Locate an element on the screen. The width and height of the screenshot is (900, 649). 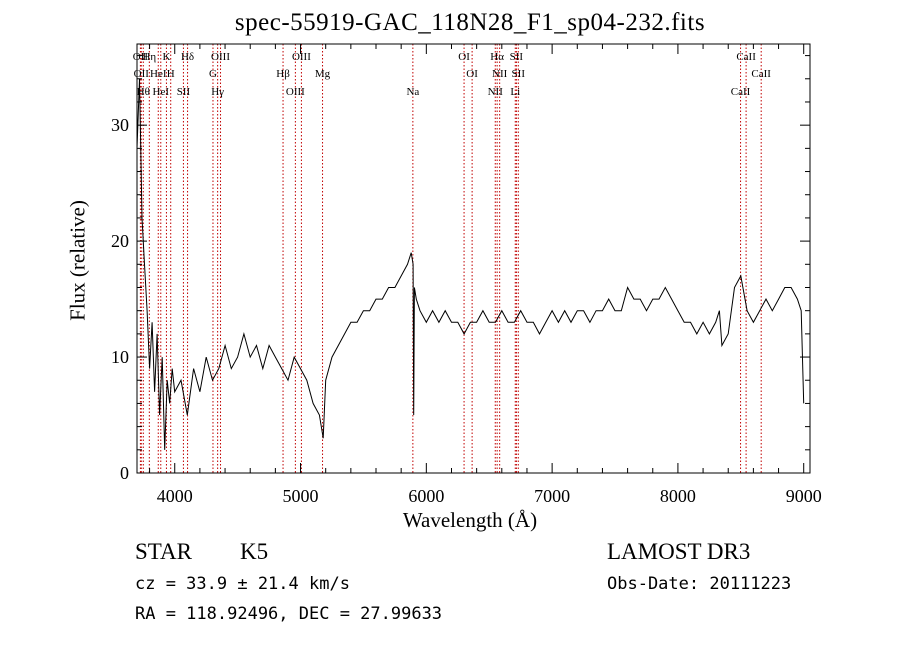
line-marker-label: H is located at coordinates (171, 74).